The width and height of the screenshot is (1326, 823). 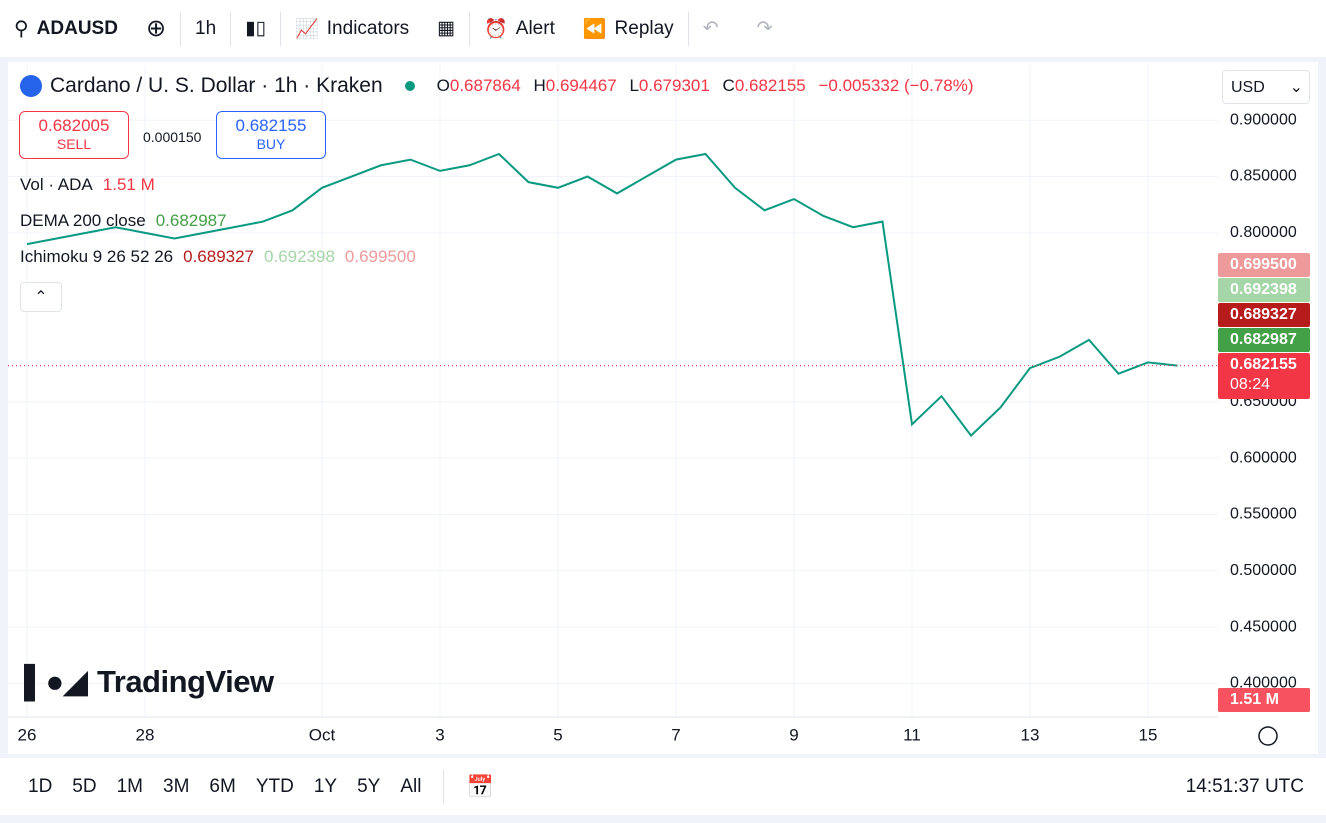 I want to click on h-label: H, so click(x=539, y=85).